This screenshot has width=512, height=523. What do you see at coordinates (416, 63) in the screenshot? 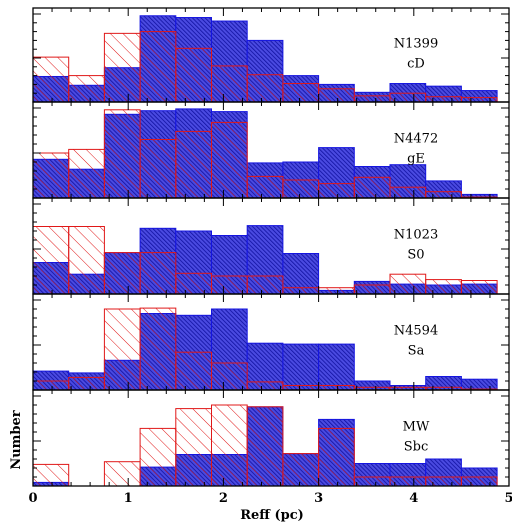
I see `panel-label-type: cD` at bounding box center [416, 63].